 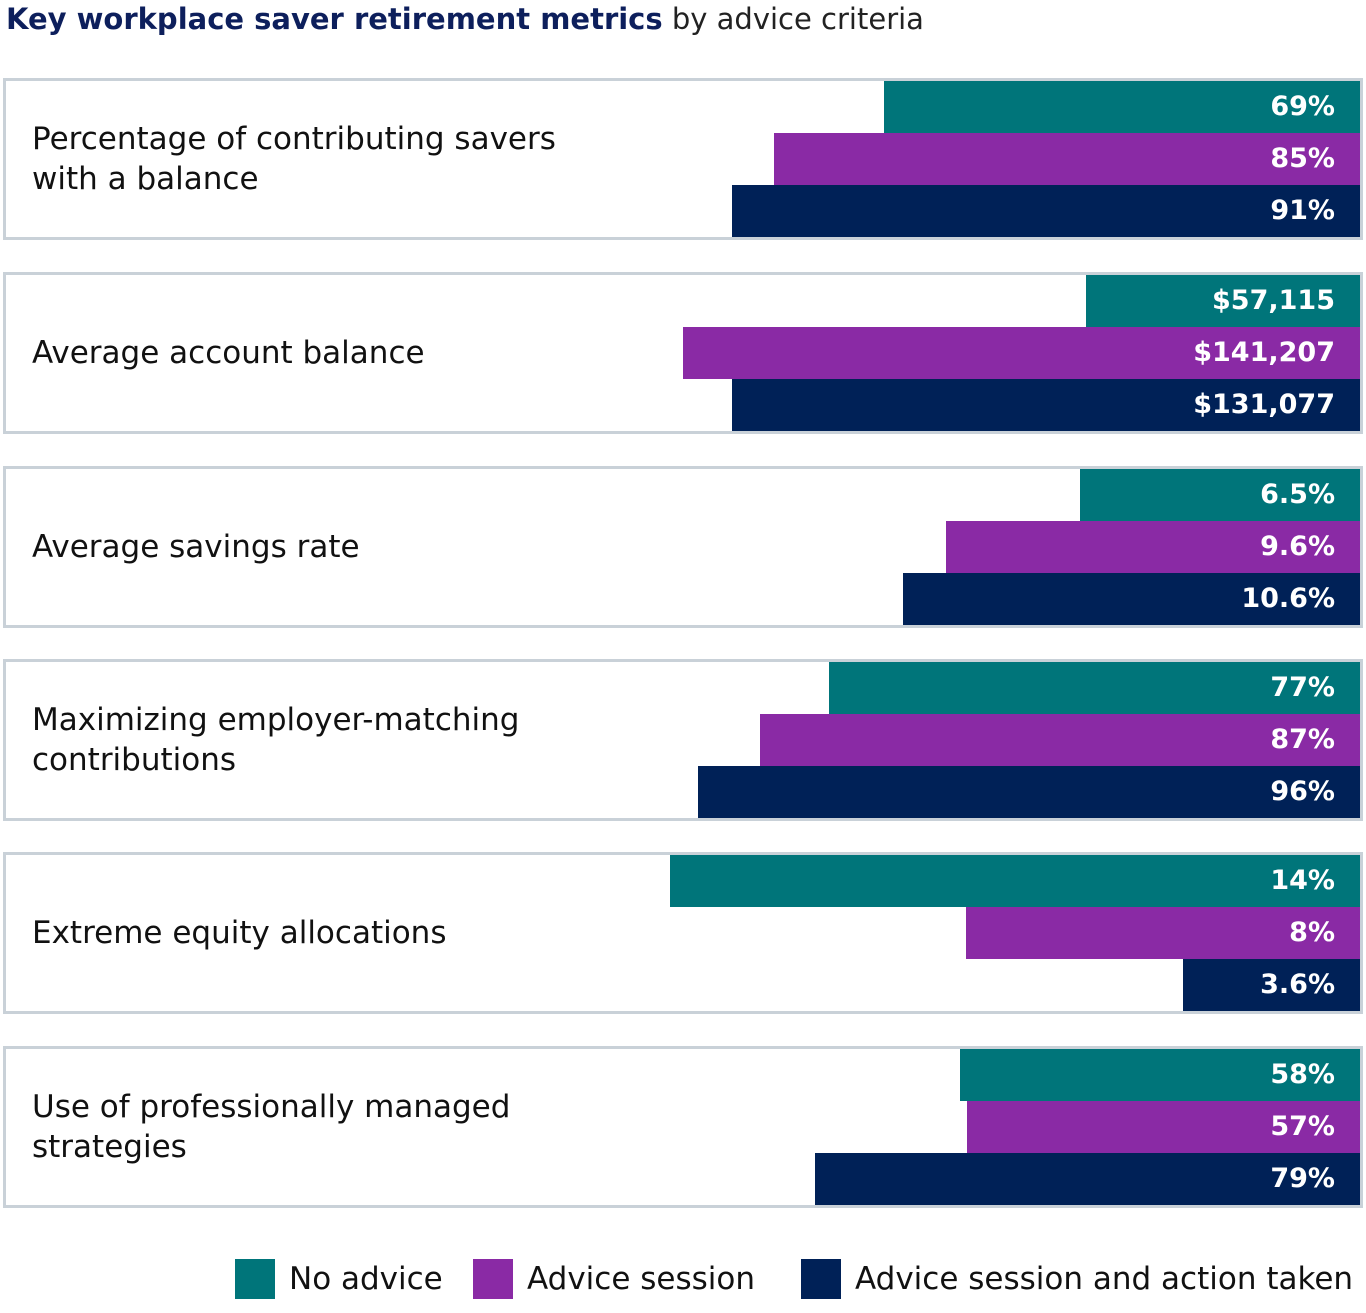 What do you see at coordinates (1302, 687) in the screenshot?
I see `value-label: 77%` at bounding box center [1302, 687].